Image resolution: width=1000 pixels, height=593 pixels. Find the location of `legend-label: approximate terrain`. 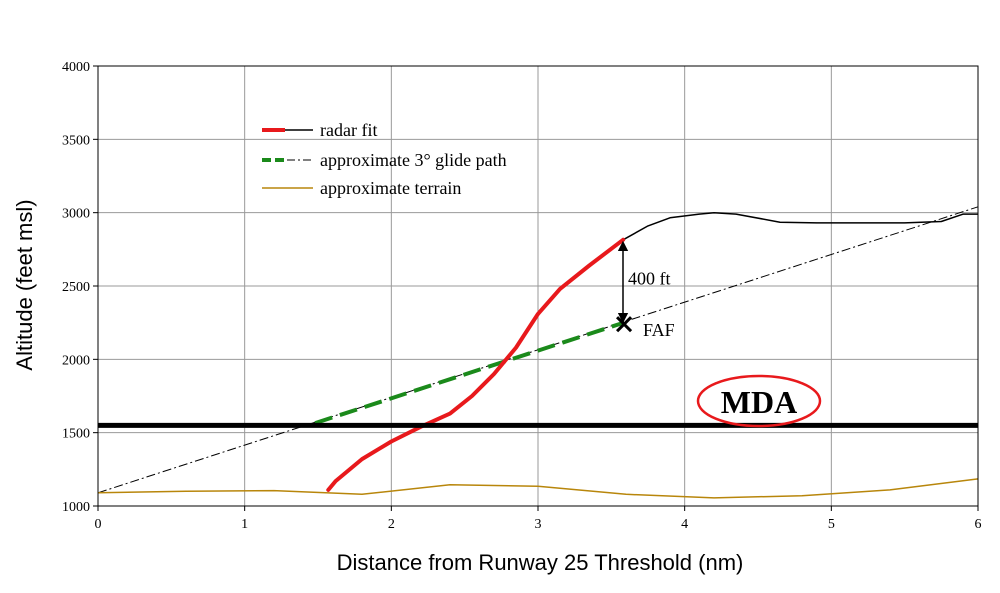

legend-label: approximate terrain is located at coordinates (390, 188).